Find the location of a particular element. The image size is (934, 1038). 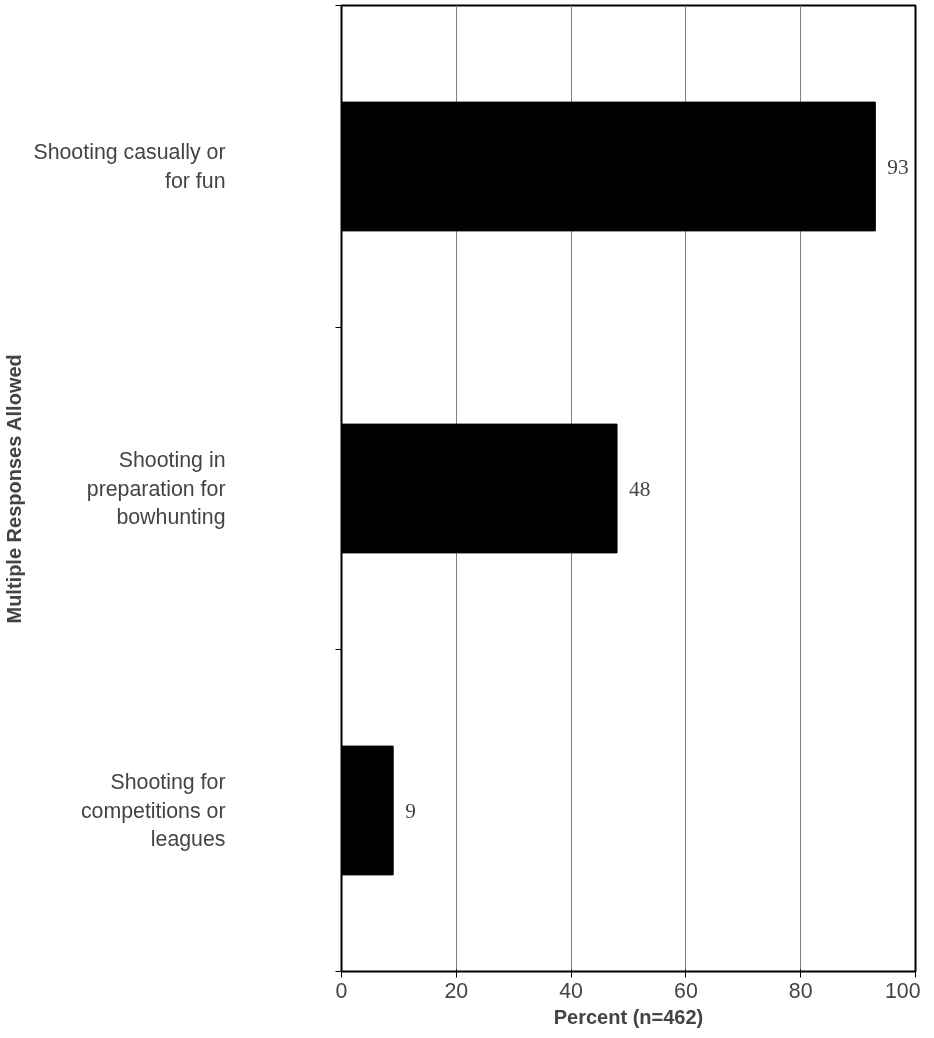

x-tick-label: 60 is located at coordinates (686, 990).